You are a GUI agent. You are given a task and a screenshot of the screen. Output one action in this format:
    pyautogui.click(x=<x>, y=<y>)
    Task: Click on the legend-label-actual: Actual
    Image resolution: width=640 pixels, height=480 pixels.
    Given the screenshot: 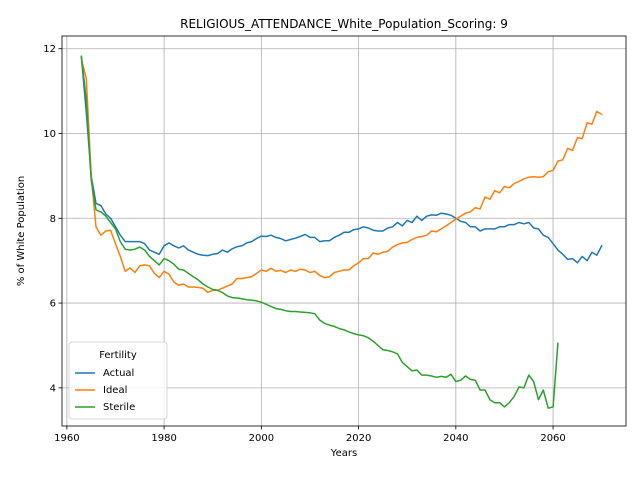 What is the action you would take?
    pyautogui.click(x=118, y=373)
    